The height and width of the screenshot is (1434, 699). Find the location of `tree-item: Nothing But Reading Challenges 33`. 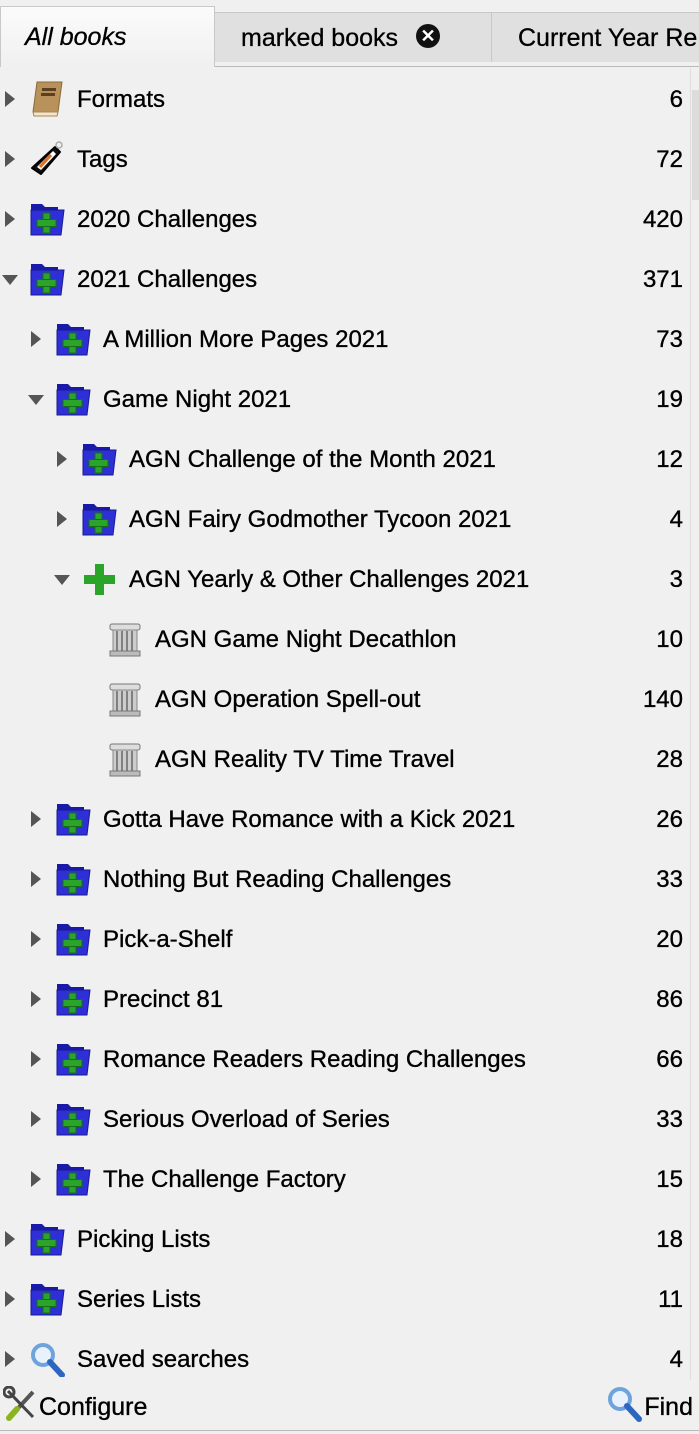

tree-item: Nothing But Reading Challenges 33 is located at coordinates (345, 879).